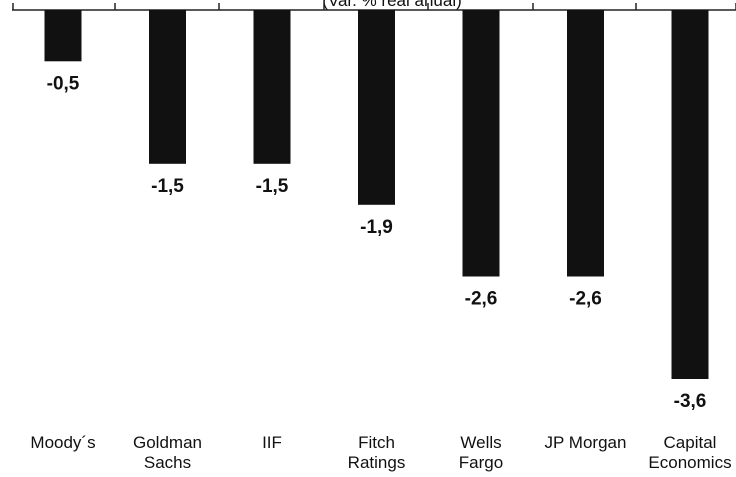 The image size is (736, 477). What do you see at coordinates (376, 442) in the screenshot?
I see `category-label: Fitch` at bounding box center [376, 442].